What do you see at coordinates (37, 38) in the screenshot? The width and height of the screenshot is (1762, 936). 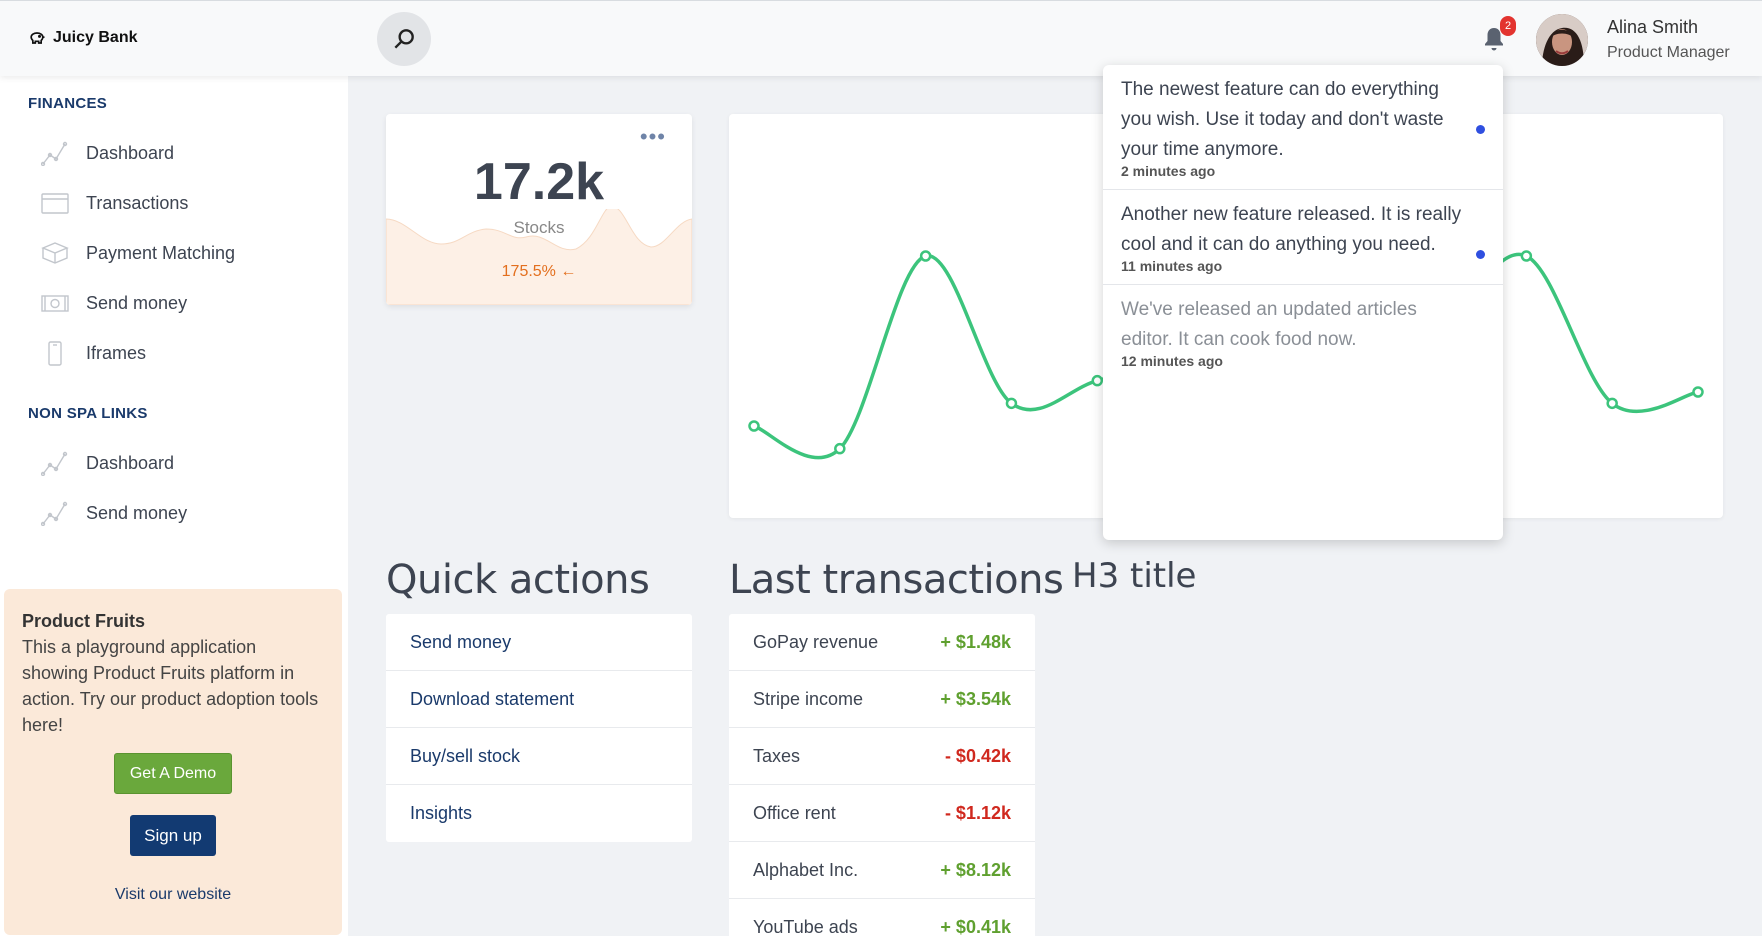 I see `piggy-bank-icon` at bounding box center [37, 38].